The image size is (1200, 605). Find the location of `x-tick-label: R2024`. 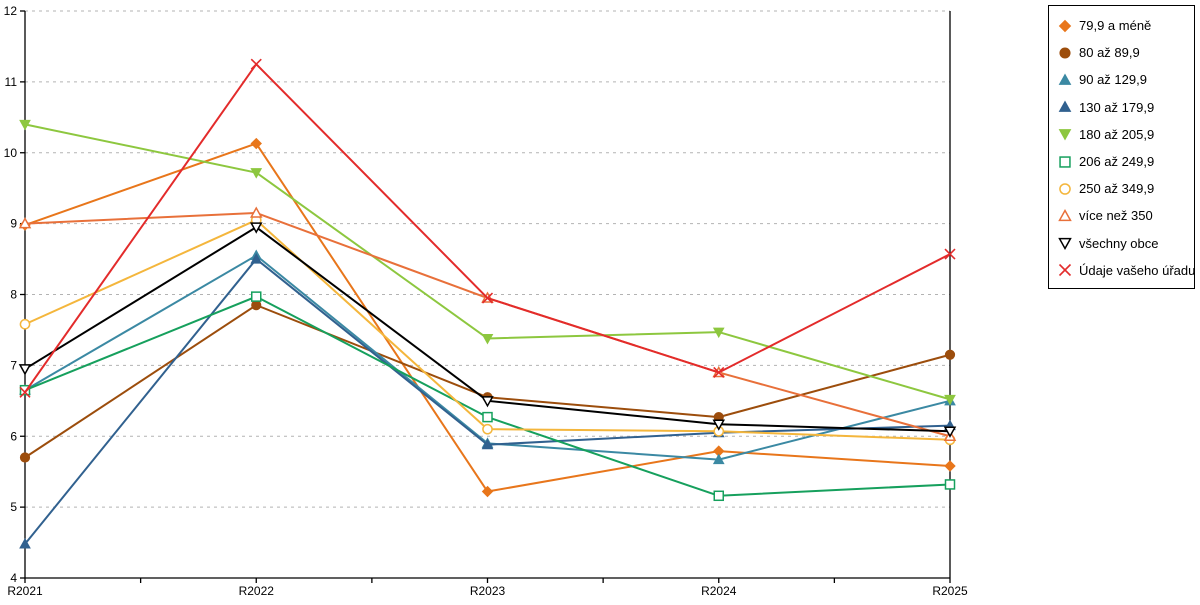

x-tick-label: R2024 is located at coordinates (719, 591).